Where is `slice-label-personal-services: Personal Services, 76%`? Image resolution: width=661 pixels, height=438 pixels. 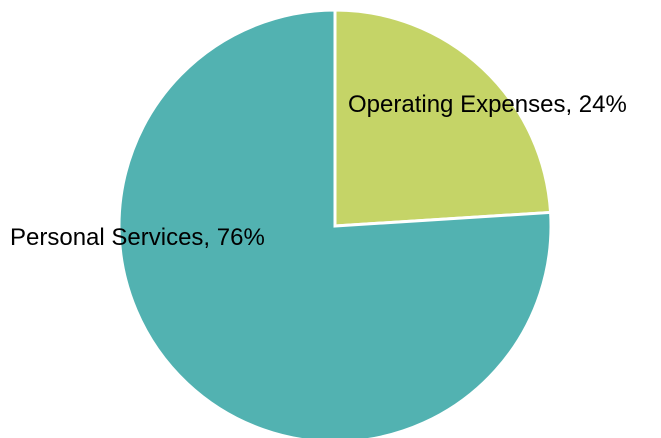
slice-label-personal-services: Personal Services, 76% is located at coordinates (137, 237).